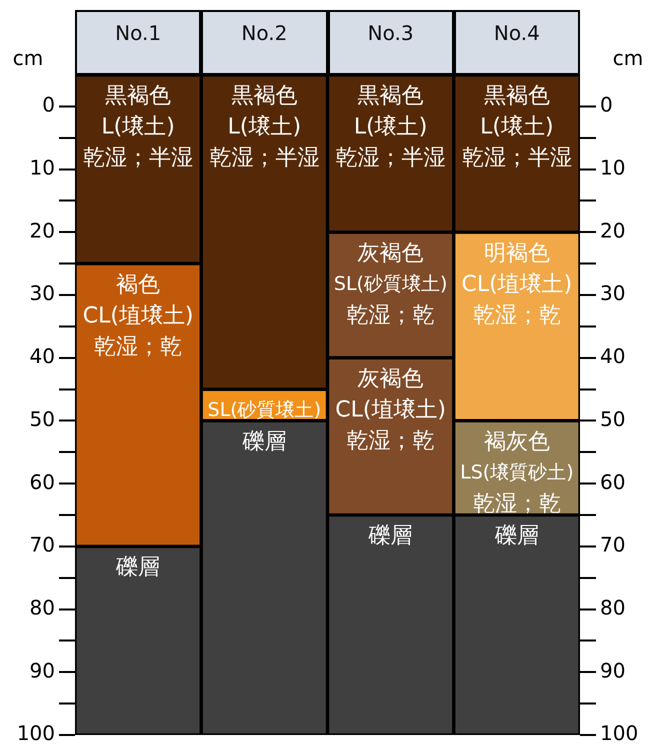 The height and width of the screenshot is (751, 651). What do you see at coordinates (628, 58) in the screenshot?
I see `y2-axis-title: cm` at bounding box center [628, 58].